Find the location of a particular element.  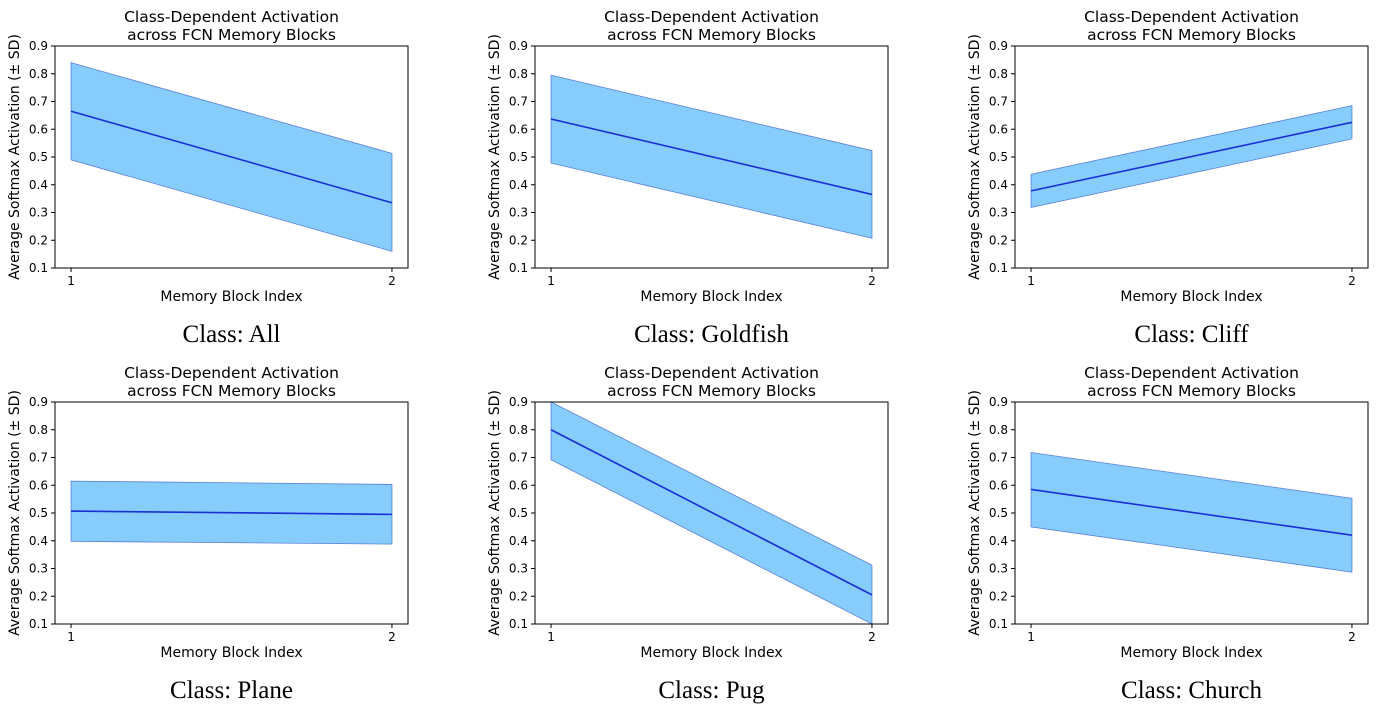

panel-caption: Class: All is located at coordinates (232, 334).